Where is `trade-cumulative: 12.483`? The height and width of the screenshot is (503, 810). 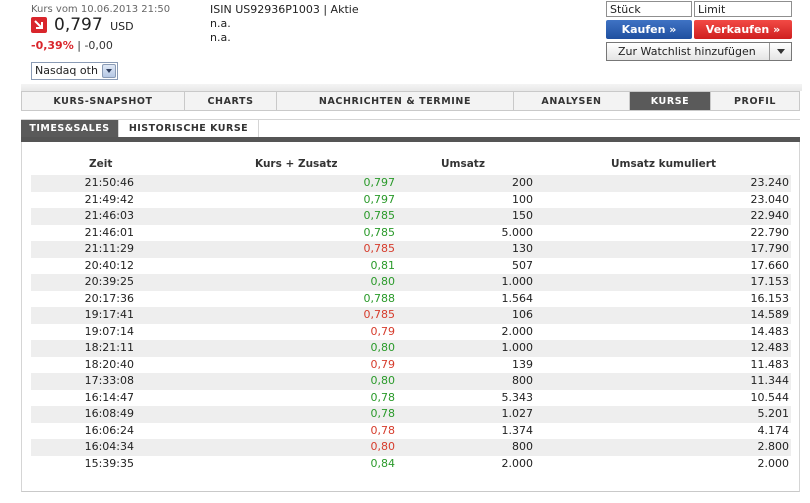
trade-cumulative: 12.483 is located at coordinates (770, 347).